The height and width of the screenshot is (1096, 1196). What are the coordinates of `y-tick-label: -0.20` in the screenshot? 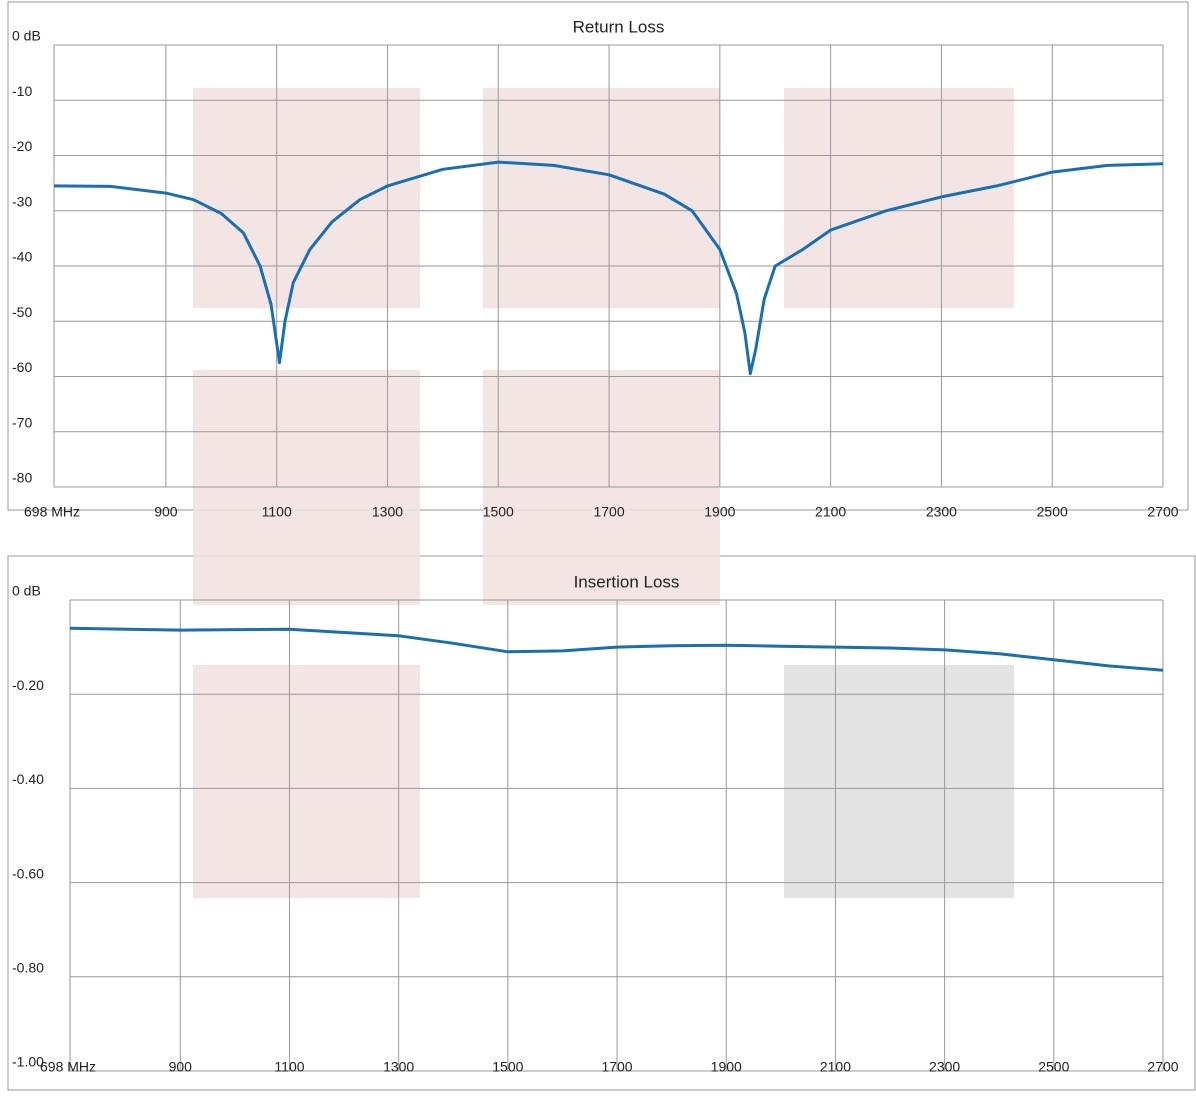 It's located at (28, 685).